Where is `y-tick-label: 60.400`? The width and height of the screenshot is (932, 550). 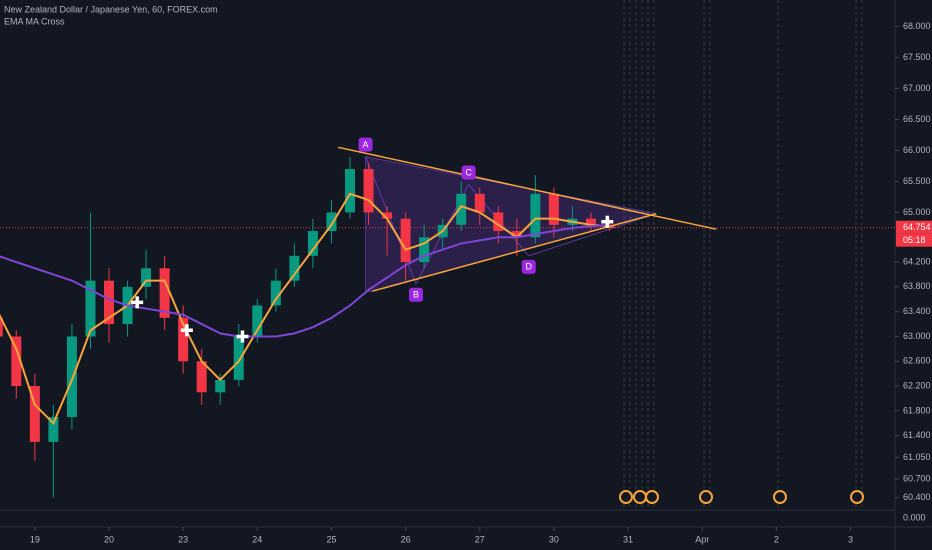
y-tick-label: 60.400 is located at coordinates (917, 497).